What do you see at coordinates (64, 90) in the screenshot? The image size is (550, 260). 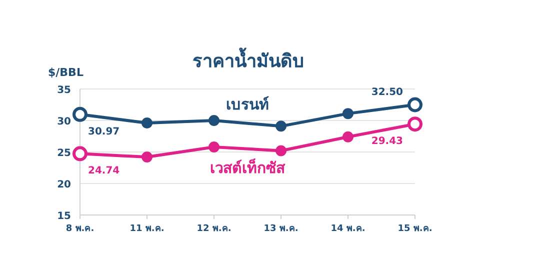 I see `y-tick-label: 35` at bounding box center [64, 90].